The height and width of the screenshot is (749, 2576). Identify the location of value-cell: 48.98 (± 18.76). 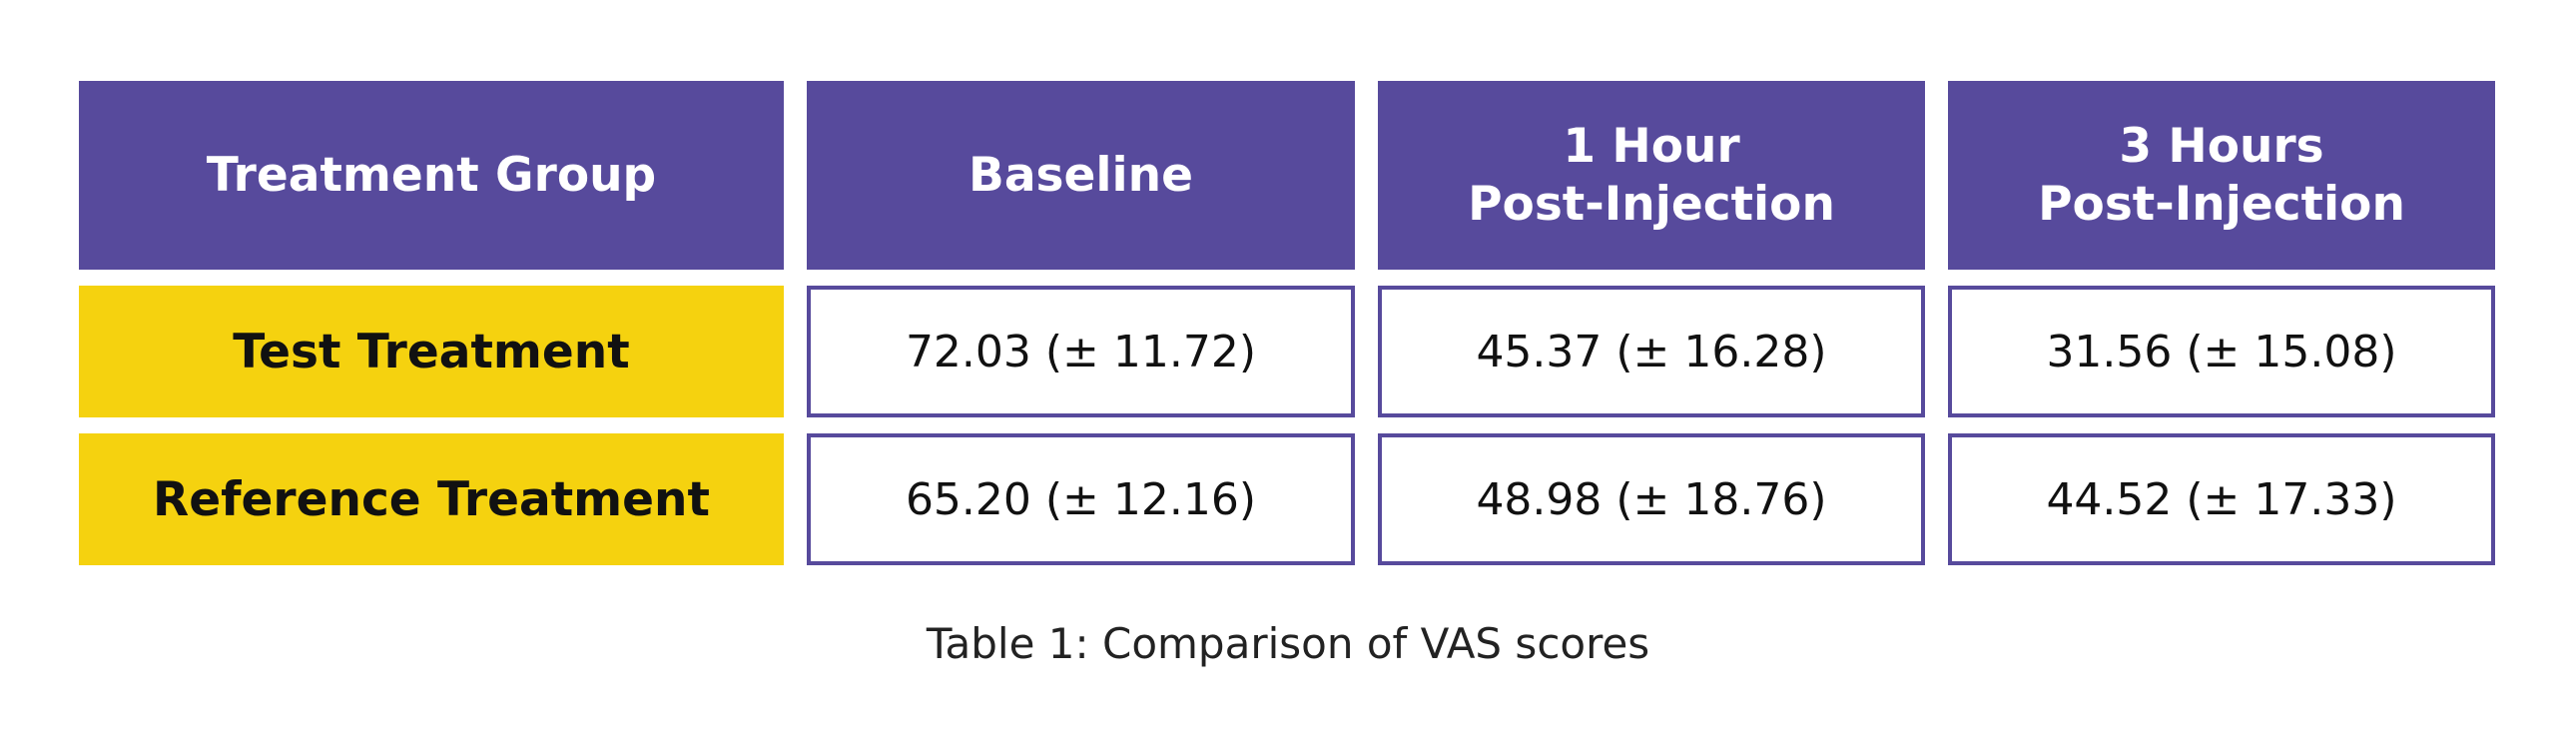
(1651, 499).